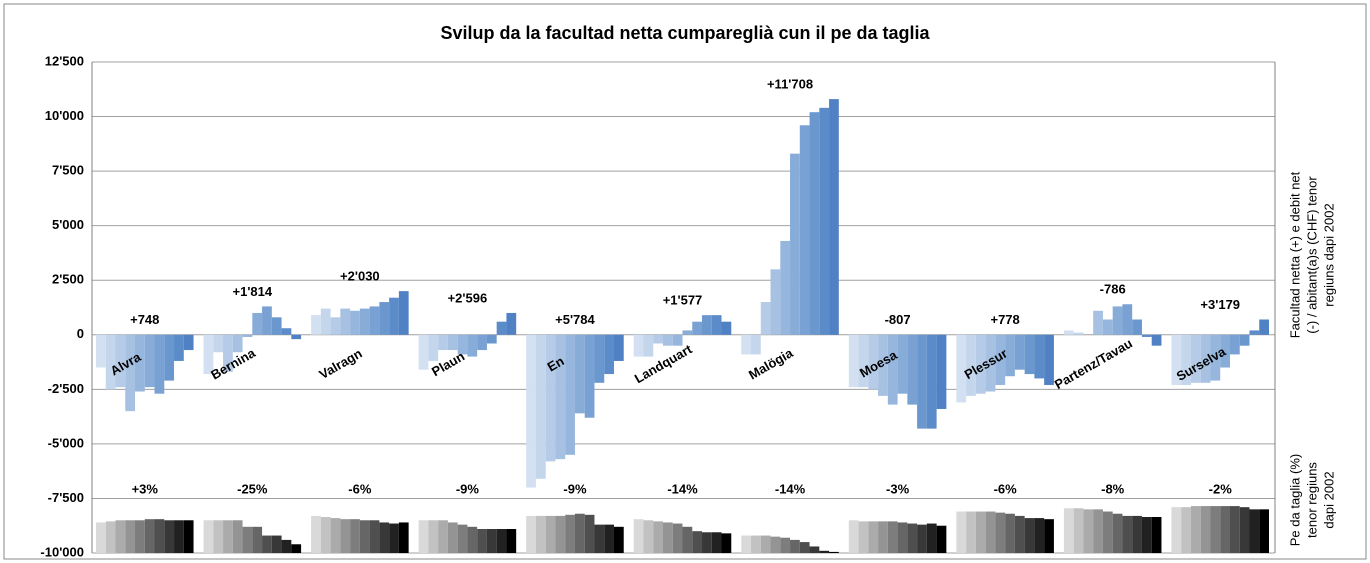  Describe the element at coordinates (556, 363) in the screenshot. I see `region-label: En` at that location.